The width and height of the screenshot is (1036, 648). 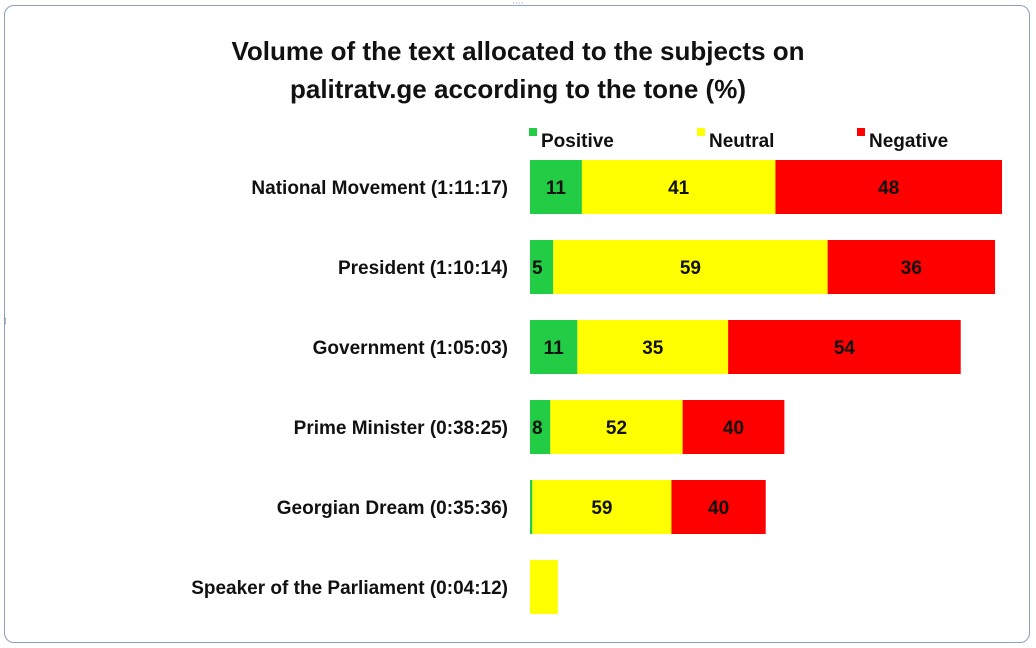 I want to click on data-label-negative: 54, so click(x=845, y=348).